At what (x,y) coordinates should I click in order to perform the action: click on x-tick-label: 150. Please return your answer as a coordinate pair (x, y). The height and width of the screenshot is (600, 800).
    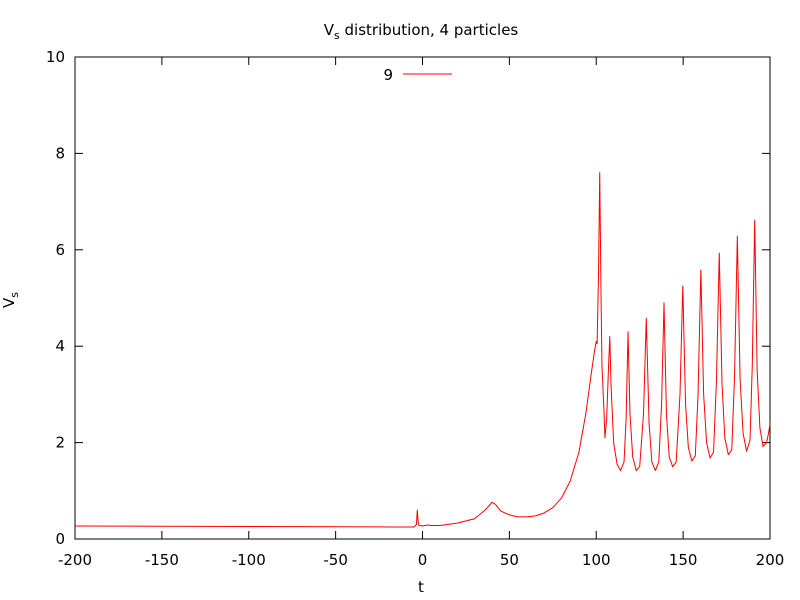
    Looking at the image, I should click on (683, 560).